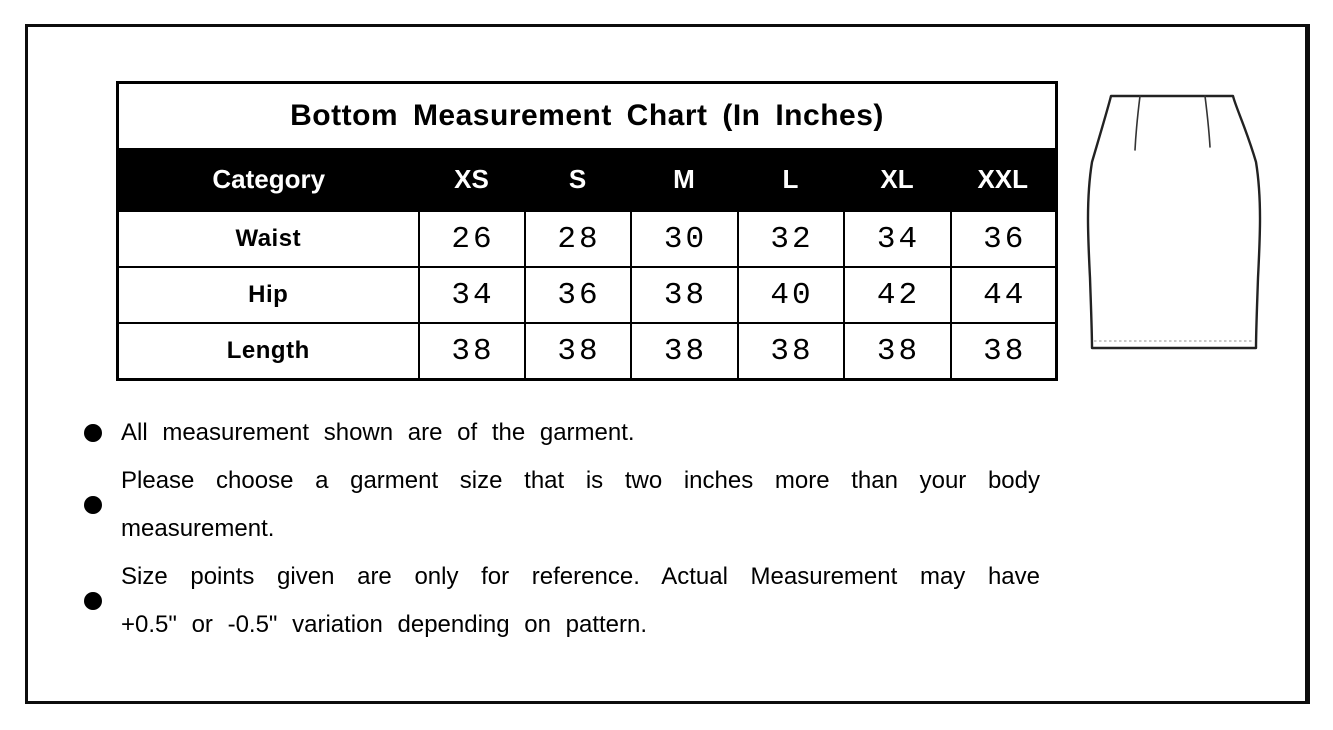 The height and width of the screenshot is (730, 1333). I want to click on table-row-waist: Waist 26 28 30 32 34 36, so click(587, 239).